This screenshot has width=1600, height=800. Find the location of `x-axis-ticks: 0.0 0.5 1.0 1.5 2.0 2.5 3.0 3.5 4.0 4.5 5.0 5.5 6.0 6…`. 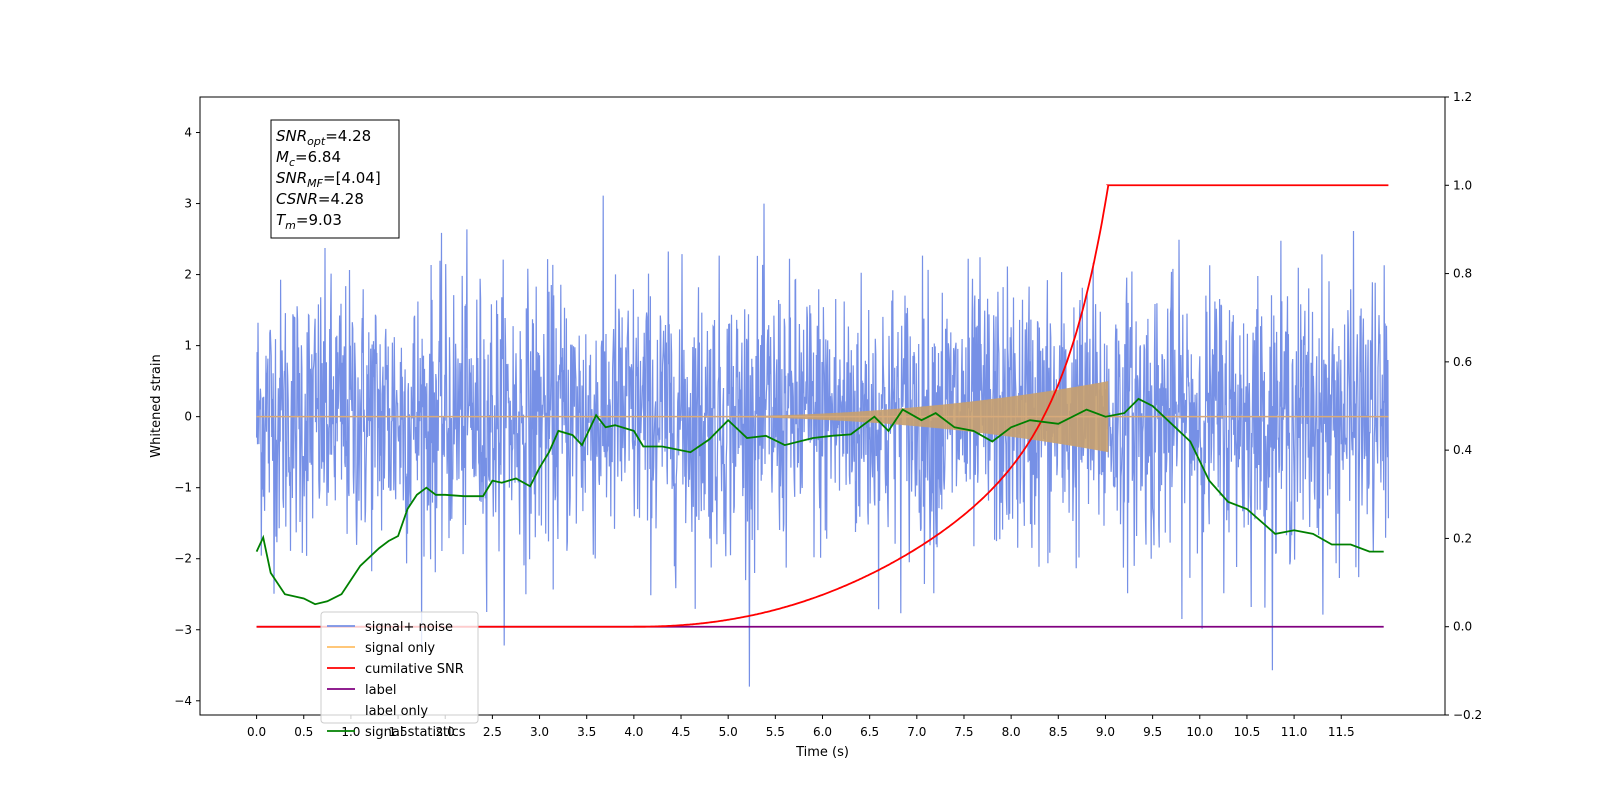

x-axis-ticks: 0.0 0.5 1.0 1.5 2.0 2.5 3.0 3.5 4.0 4.5 5.0 5.5 6.0 6… is located at coordinates (801, 727).